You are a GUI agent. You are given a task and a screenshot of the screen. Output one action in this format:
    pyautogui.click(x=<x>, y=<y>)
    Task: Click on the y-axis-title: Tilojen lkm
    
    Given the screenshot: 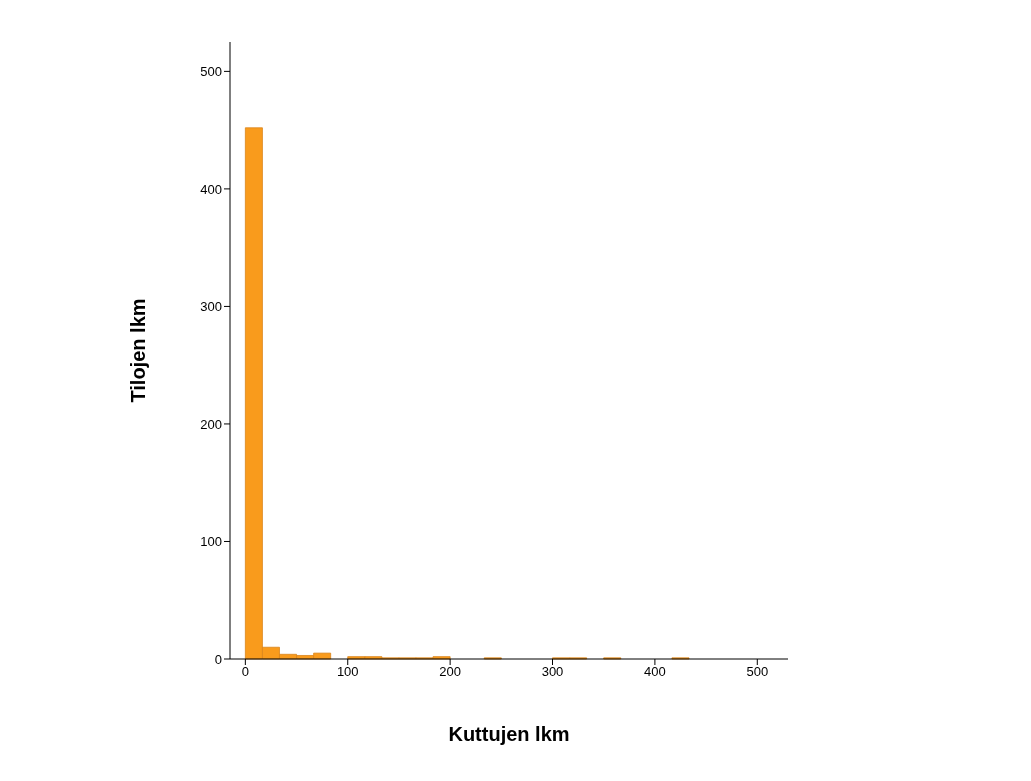 What is the action you would take?
    pyautogui.click(x=138, y=350)
    